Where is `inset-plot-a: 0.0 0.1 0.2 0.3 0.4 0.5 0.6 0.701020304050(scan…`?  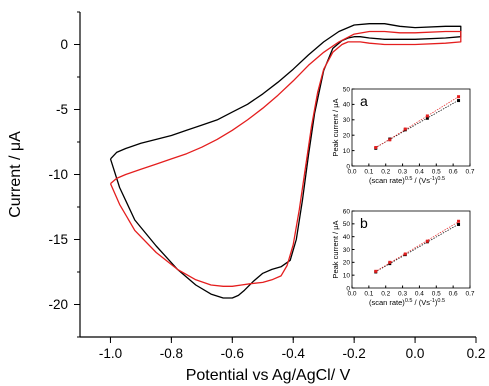
inset-plot-a: 0.0 0.1 0.2 0.3 0.4 0.5 0.6 0.701020304050(scan… is located at coordinates (403, 135).